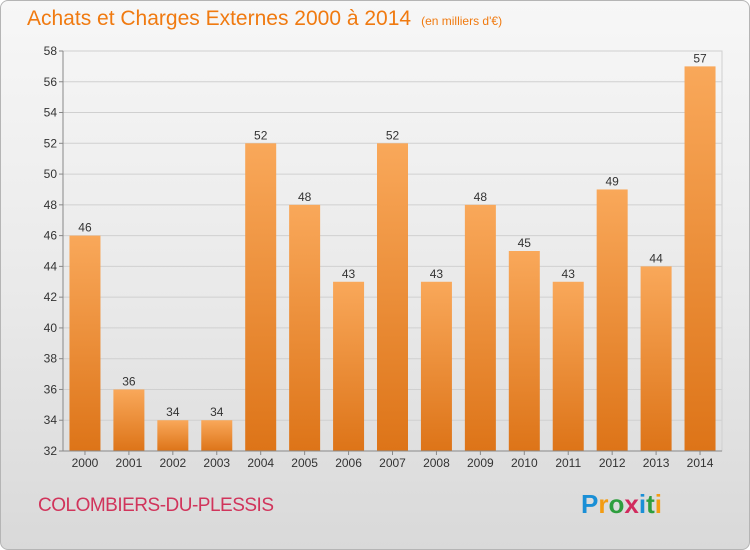 The image size is (750, 550). I want to click on y-tick-label: 46, so click(51, 236).